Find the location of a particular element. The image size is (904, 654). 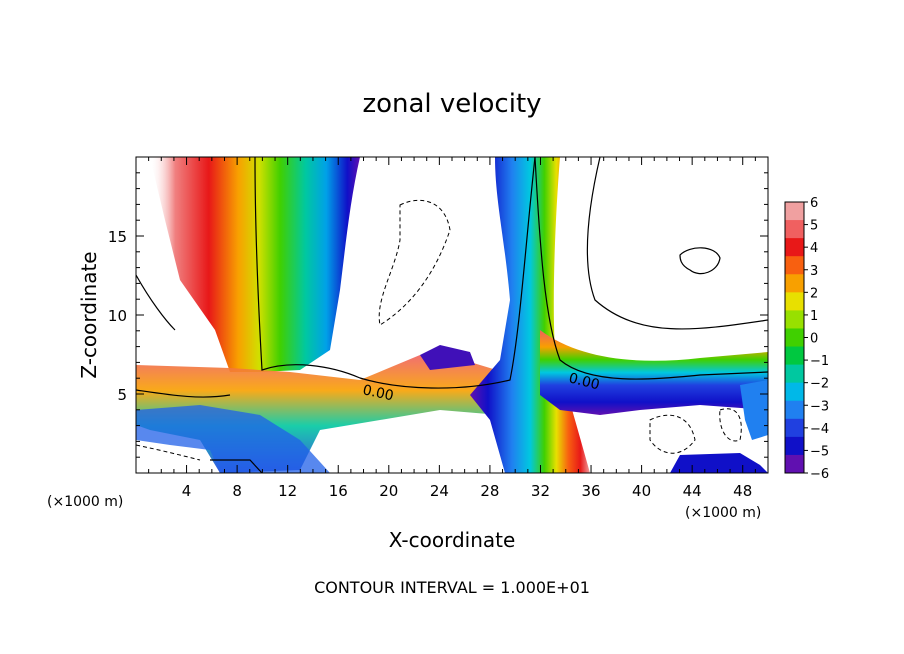

colorbar-label: −3 is located at coordinates (819, 406).